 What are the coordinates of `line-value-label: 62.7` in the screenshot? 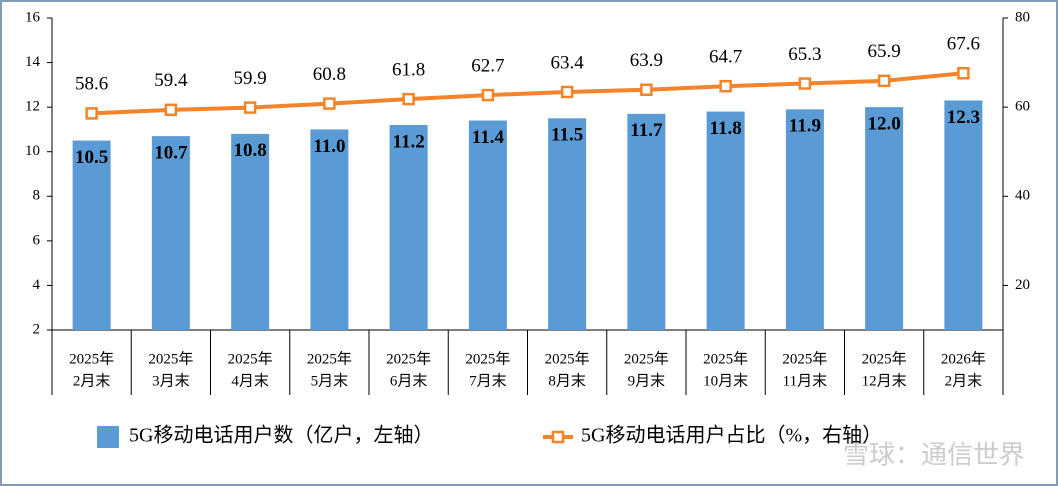 It's located at (487, 65).